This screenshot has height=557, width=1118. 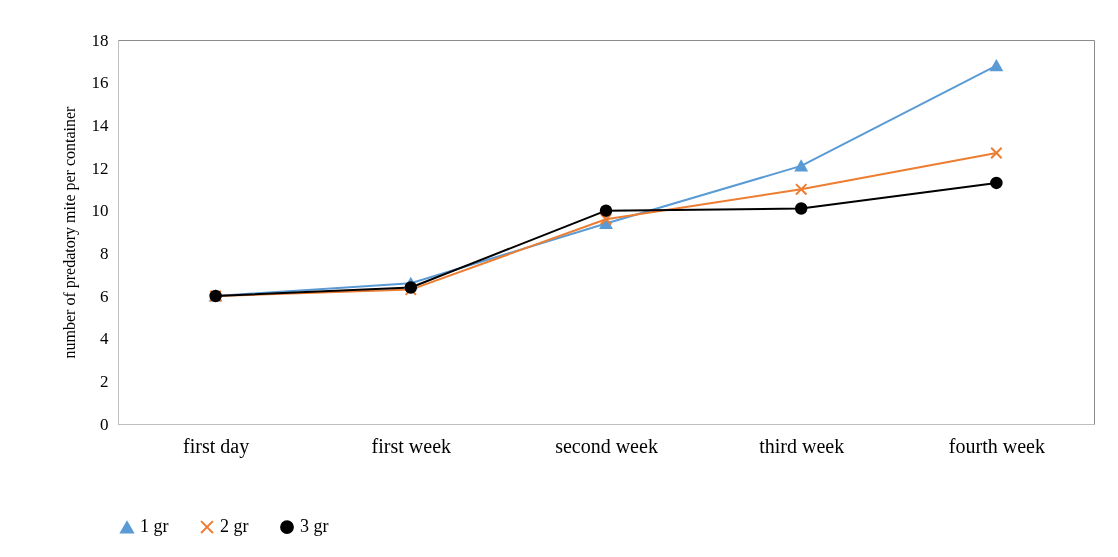 I want to click on y-axis-title: number of predatory mite per container, so click(x=69, y=232).